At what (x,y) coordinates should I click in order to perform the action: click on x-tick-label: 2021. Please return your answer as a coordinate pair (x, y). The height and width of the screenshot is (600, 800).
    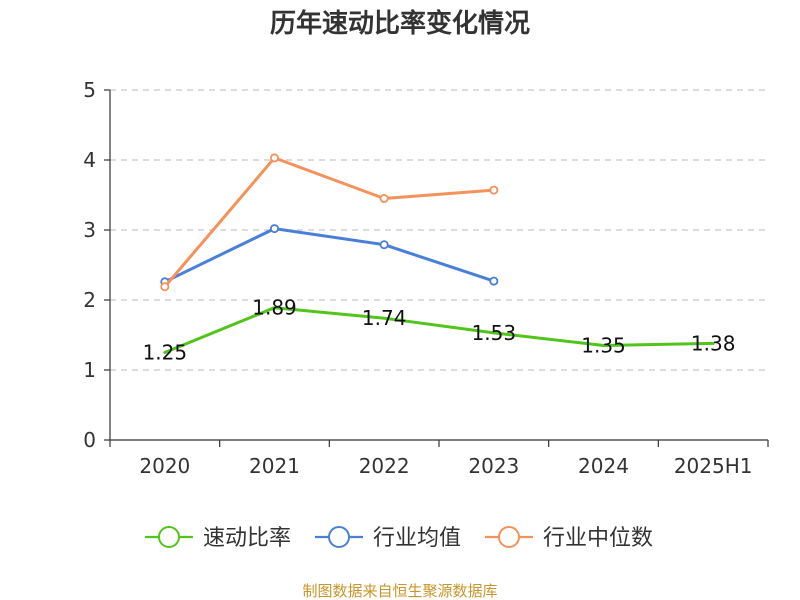
    Looking at the image, I should click on (274, 466).